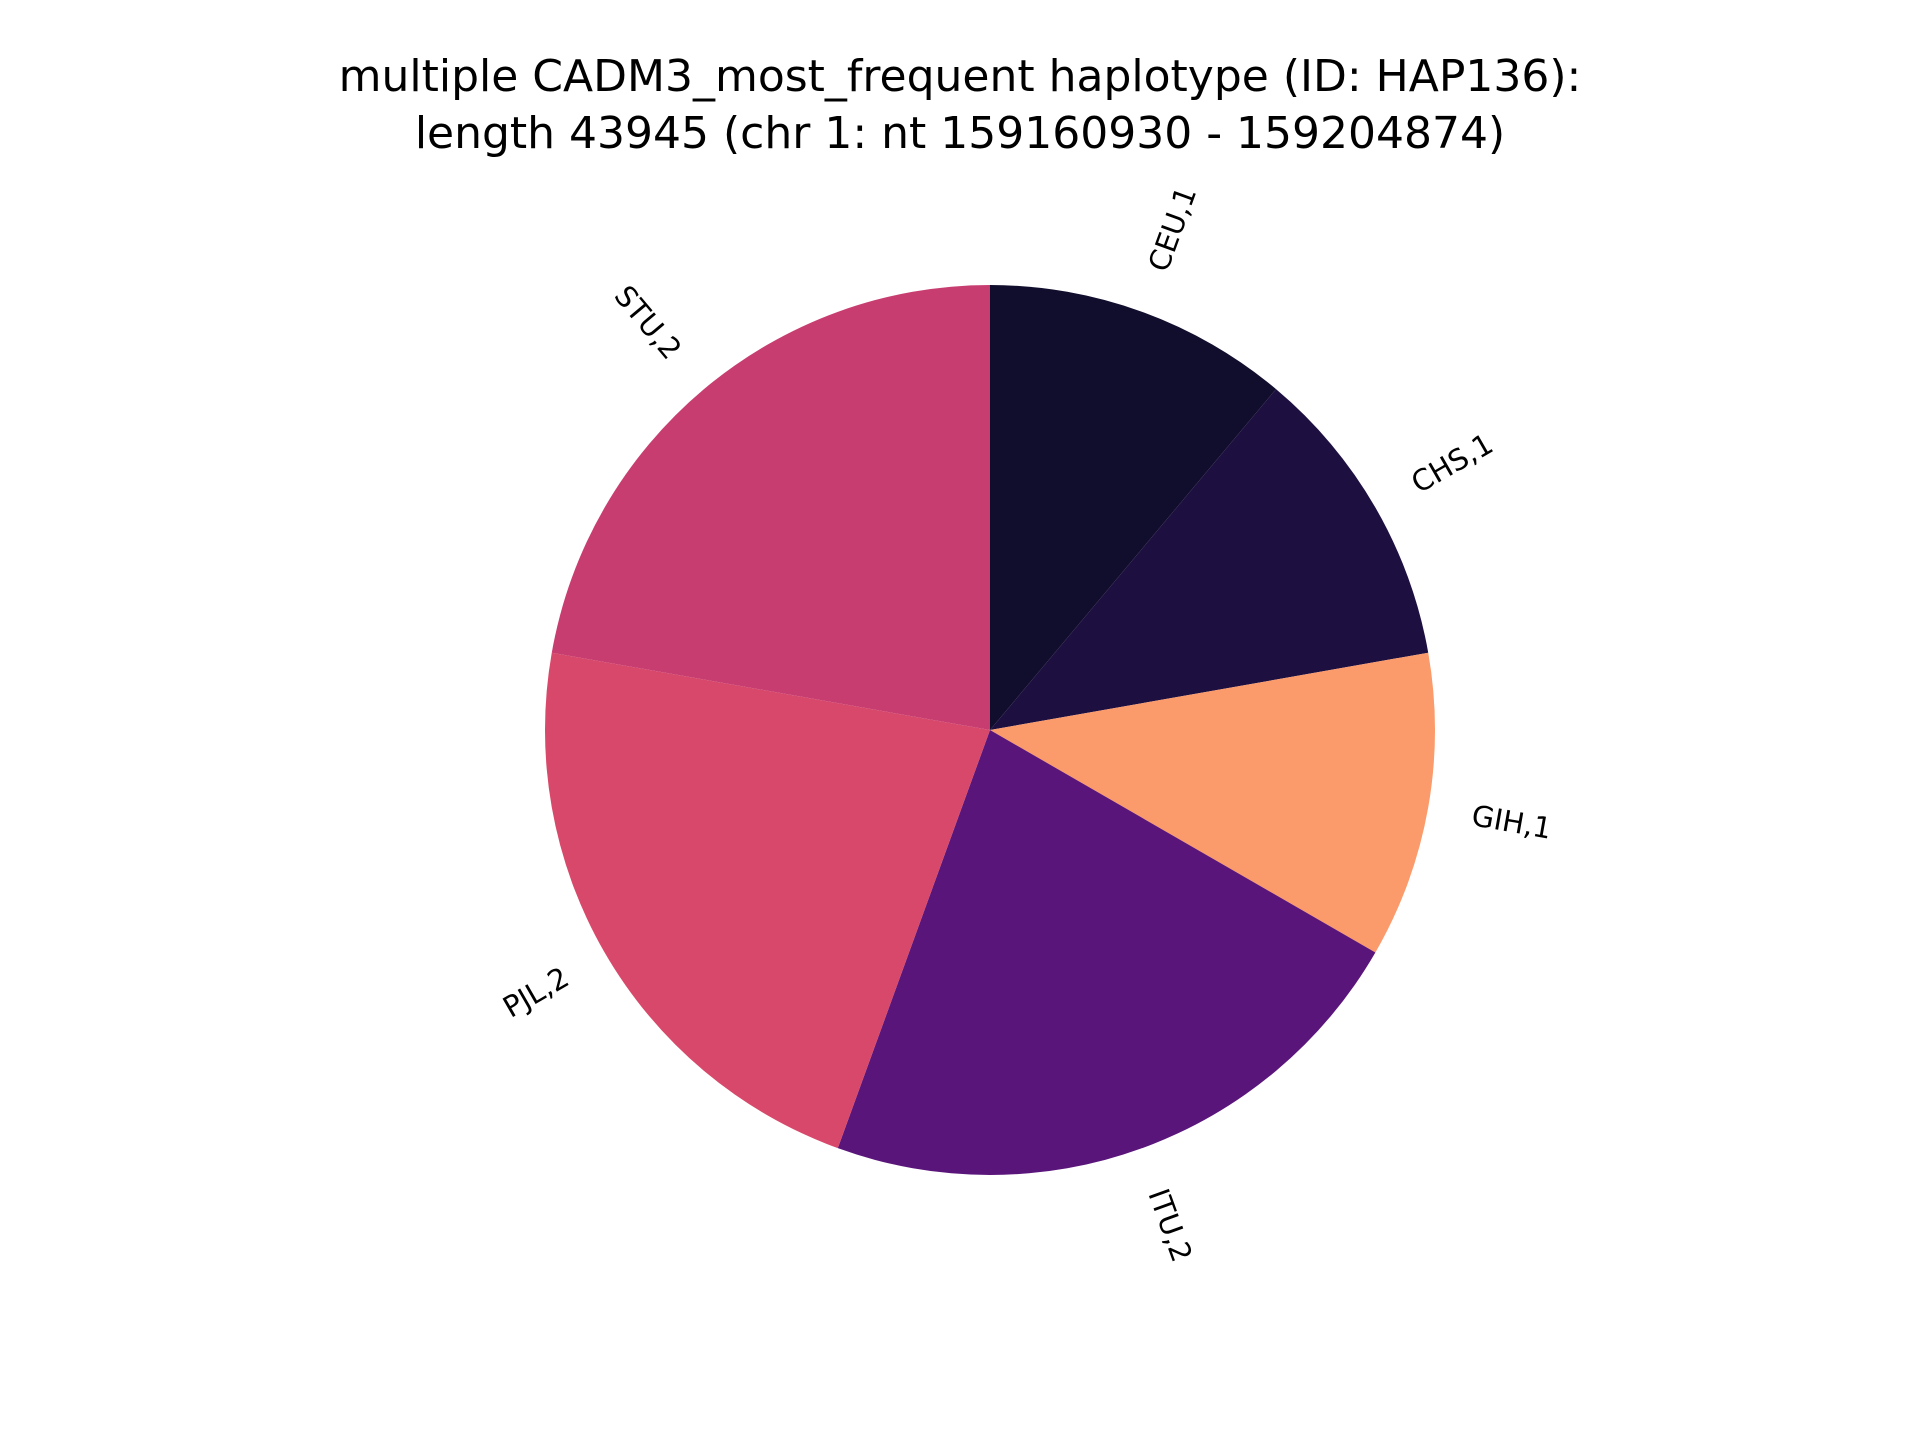 Image resolution: width=1920 pixels, height=1440 pixels. I want to click on pie-slice-itu, so click(1106, 953).